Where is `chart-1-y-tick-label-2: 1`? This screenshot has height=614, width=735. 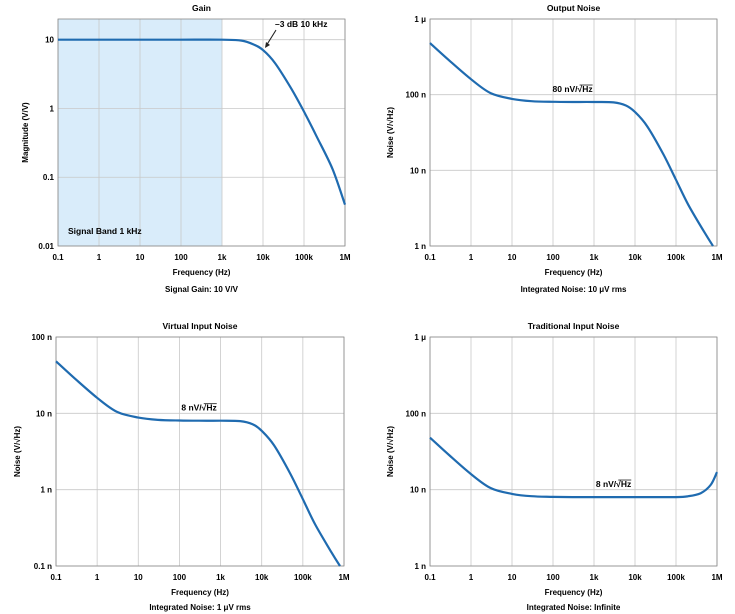
chart-1-y-tick-label-2: 1 is located at coordinates (52, 108).